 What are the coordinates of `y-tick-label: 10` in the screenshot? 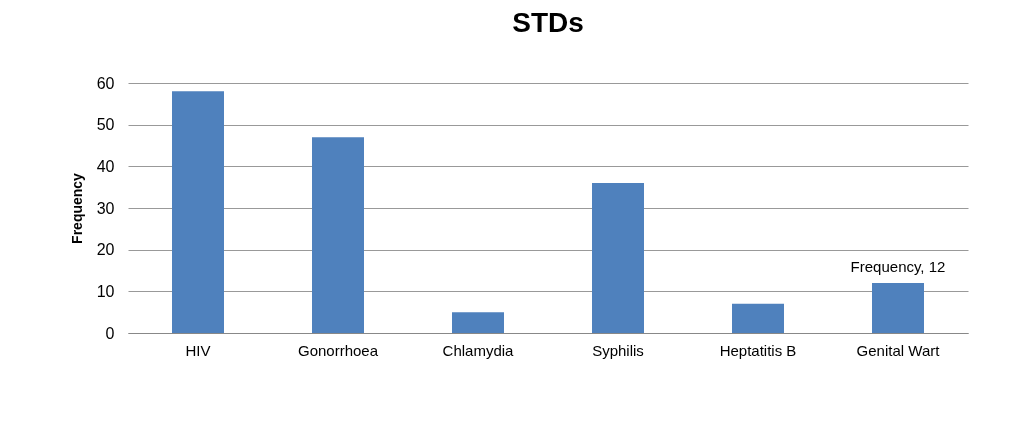 It's located at (105, 291).